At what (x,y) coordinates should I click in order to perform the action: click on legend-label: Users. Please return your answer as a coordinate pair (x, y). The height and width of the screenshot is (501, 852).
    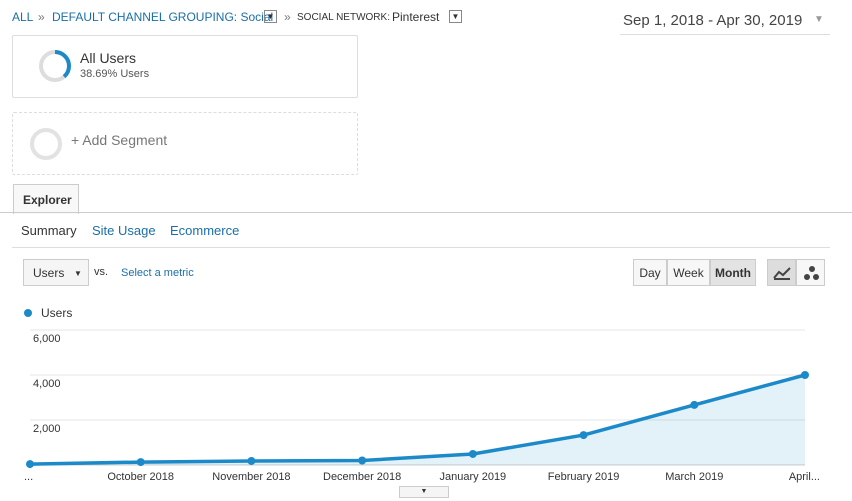
    Looking at the image, I should click on (56, 313).